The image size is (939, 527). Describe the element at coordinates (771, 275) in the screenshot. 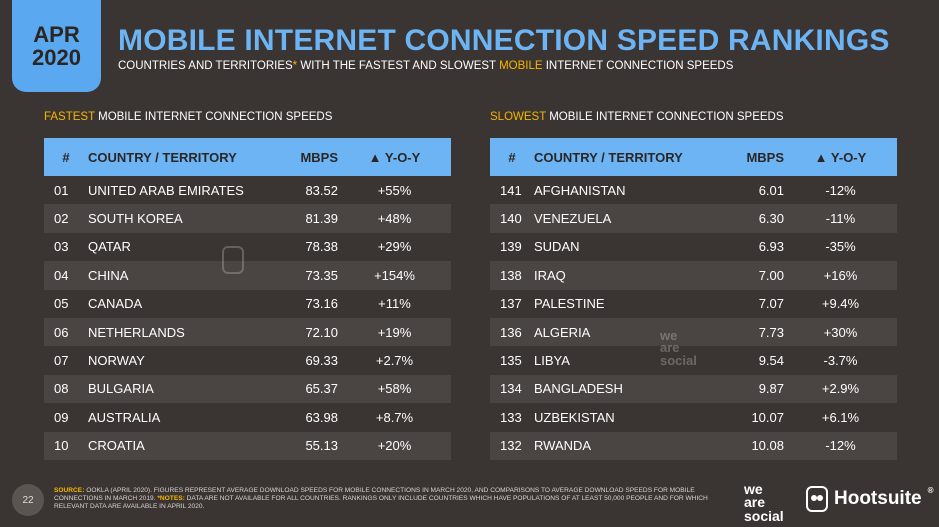

I see `mbps-cell: 7.00` at that location.